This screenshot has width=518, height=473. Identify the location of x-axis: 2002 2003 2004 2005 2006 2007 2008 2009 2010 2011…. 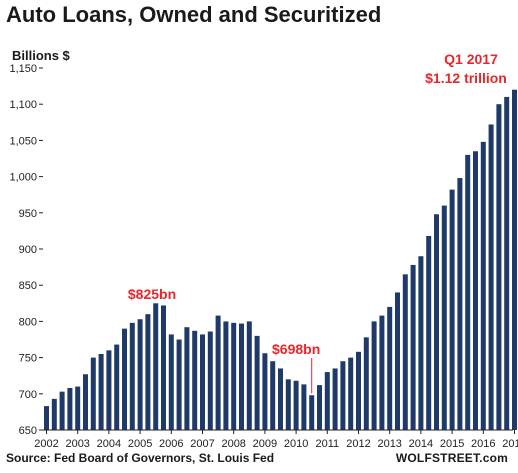
(276, 440).